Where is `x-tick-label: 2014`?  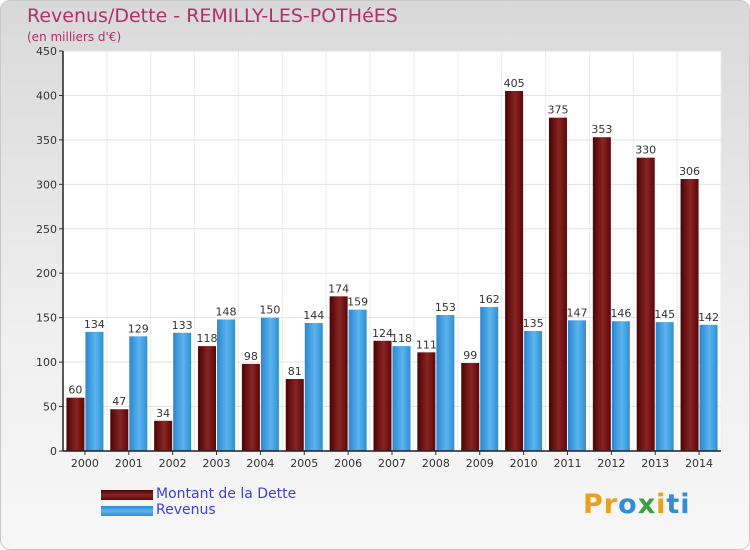 x-tick-label: 2014 is located at coordinates (699, 463).